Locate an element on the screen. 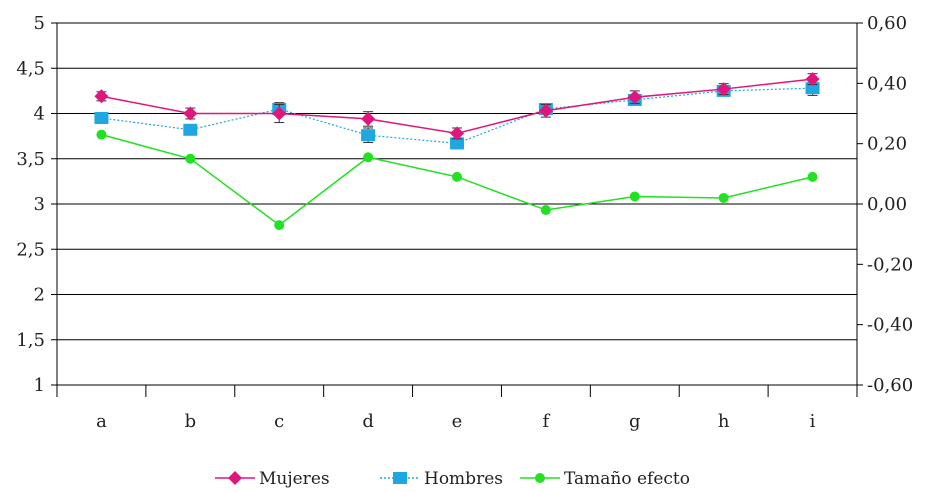 Image resolution: width=930 pixels, height=492 pixels. right-tick-label: 0,00 is located at coordinates (887, 204).